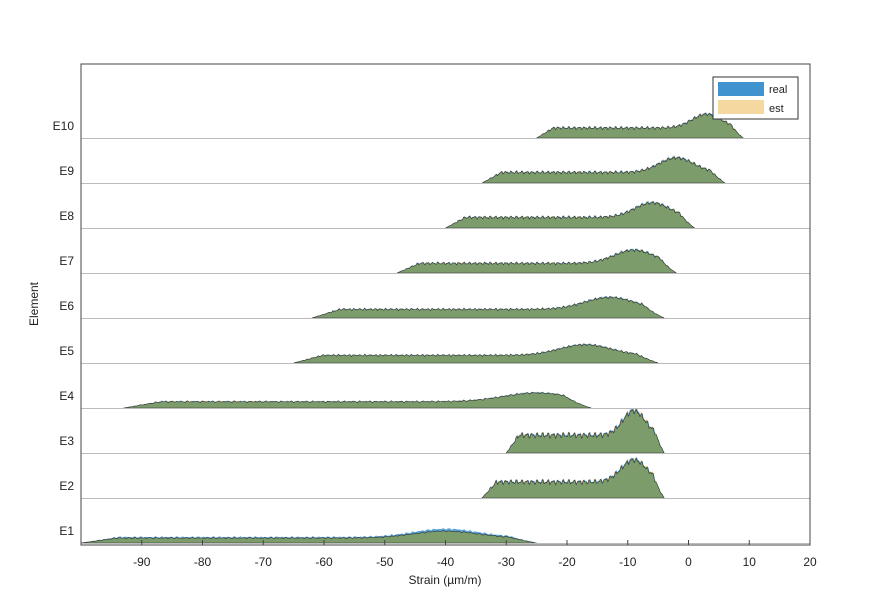 The height and width of the screenshot is (599, 889). What do you see at coordinates (142, 562) in the screenshot?
I see `x-tick-label: -90` at bounding box center [142, 562].